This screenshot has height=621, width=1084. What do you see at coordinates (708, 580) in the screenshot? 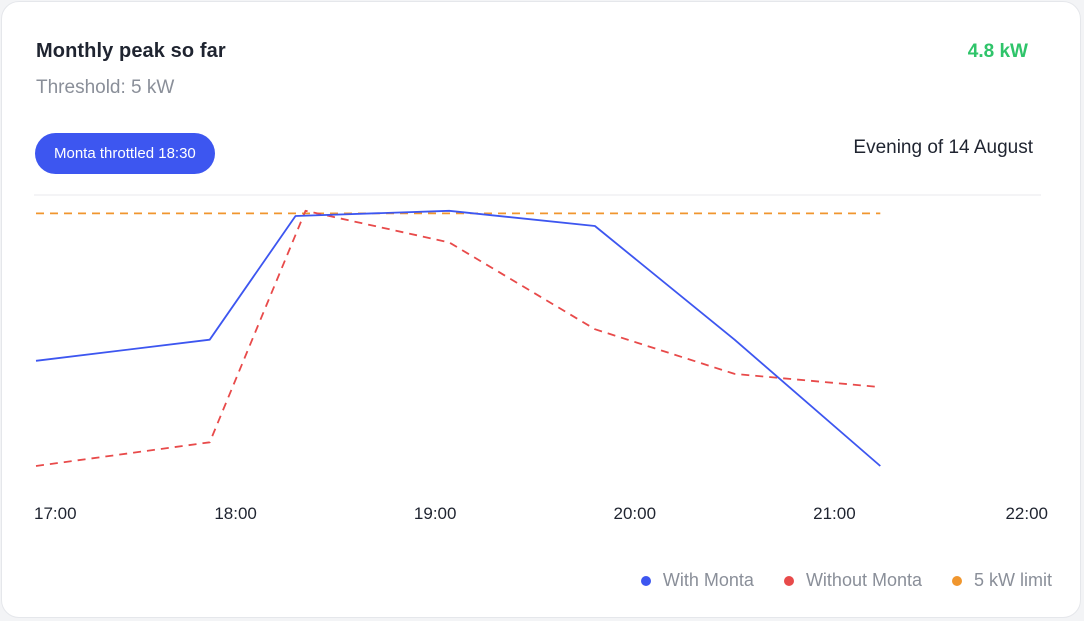
I see `legend-label: With Monta` at bounding box center [708, 580].